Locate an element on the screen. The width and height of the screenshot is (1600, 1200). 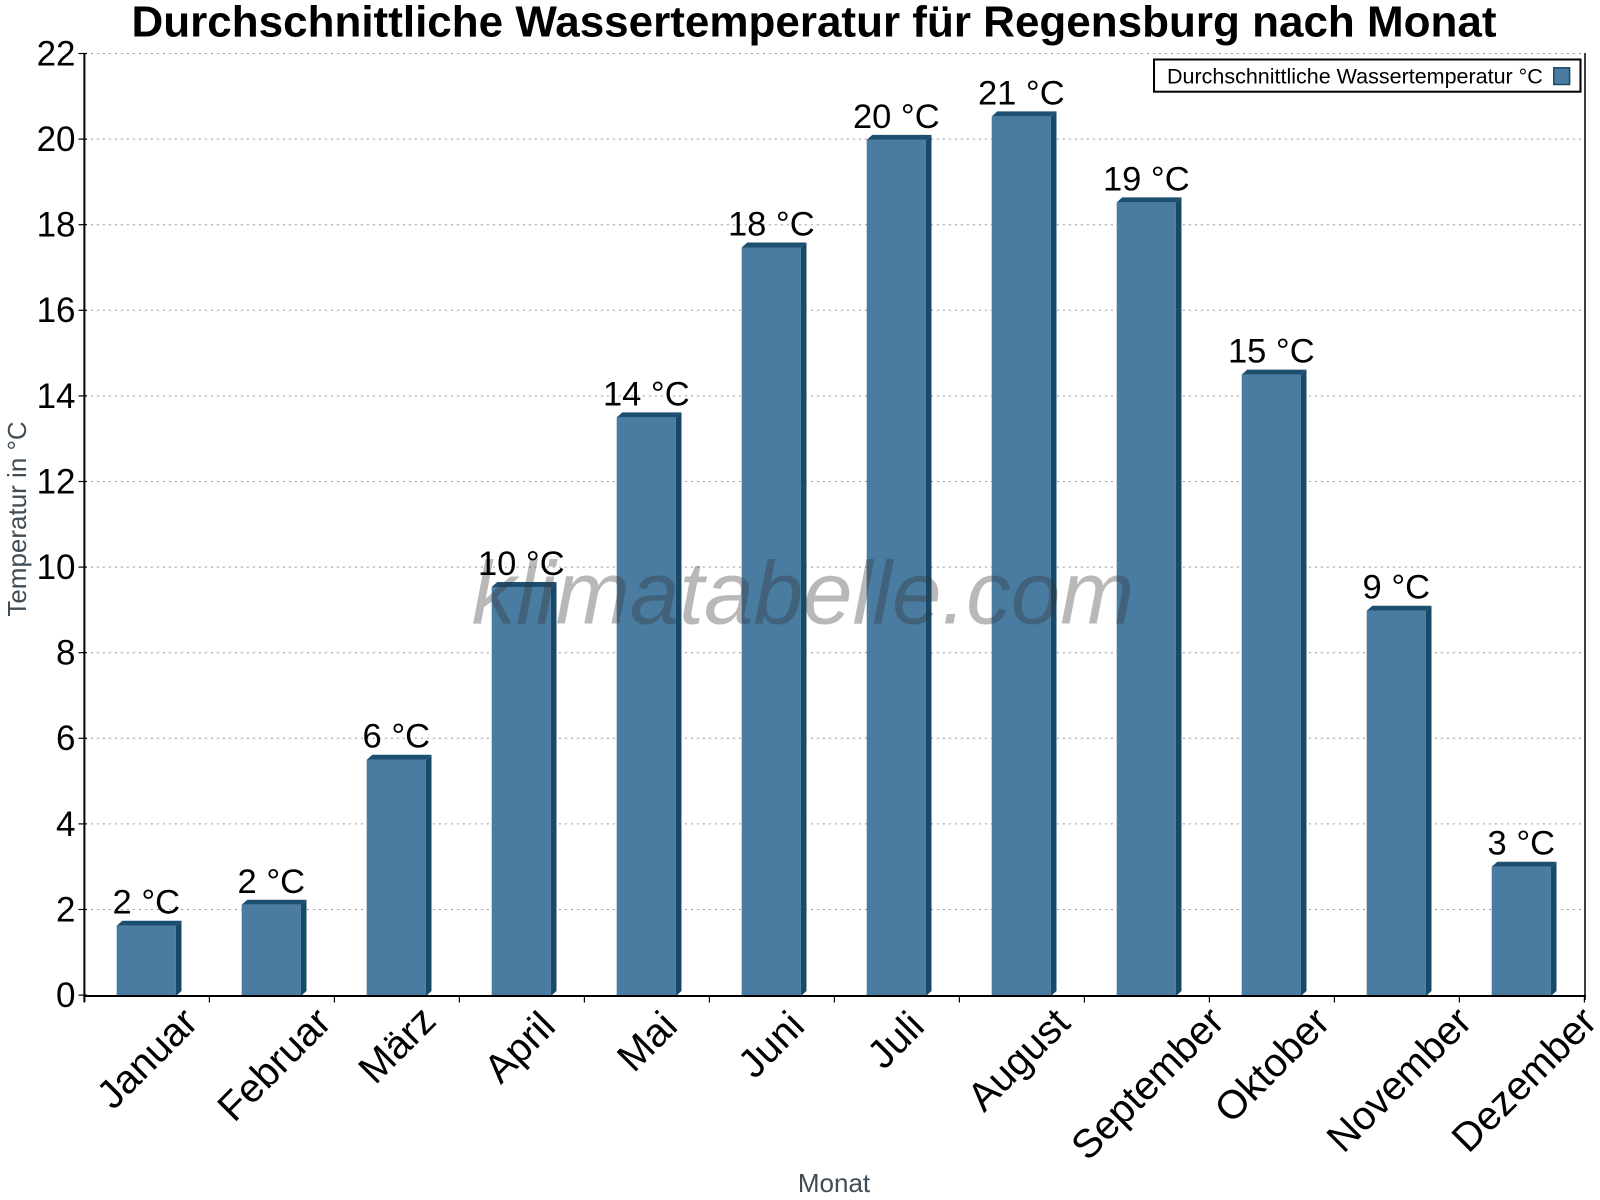
svg-text: 20 is located at coordinates (56, 139).